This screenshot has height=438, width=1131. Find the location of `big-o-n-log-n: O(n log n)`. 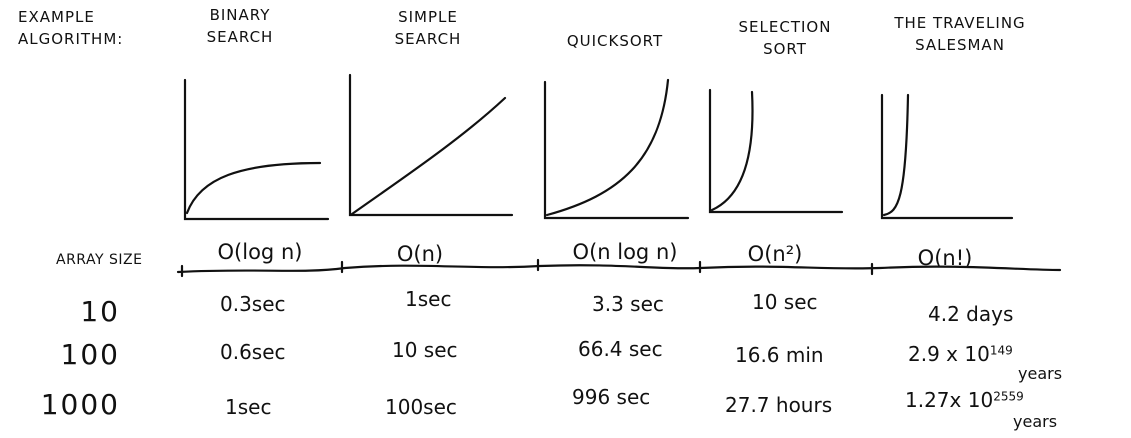

big-o-n-log-n: O(n log n) is located at coordinates (625, 252).